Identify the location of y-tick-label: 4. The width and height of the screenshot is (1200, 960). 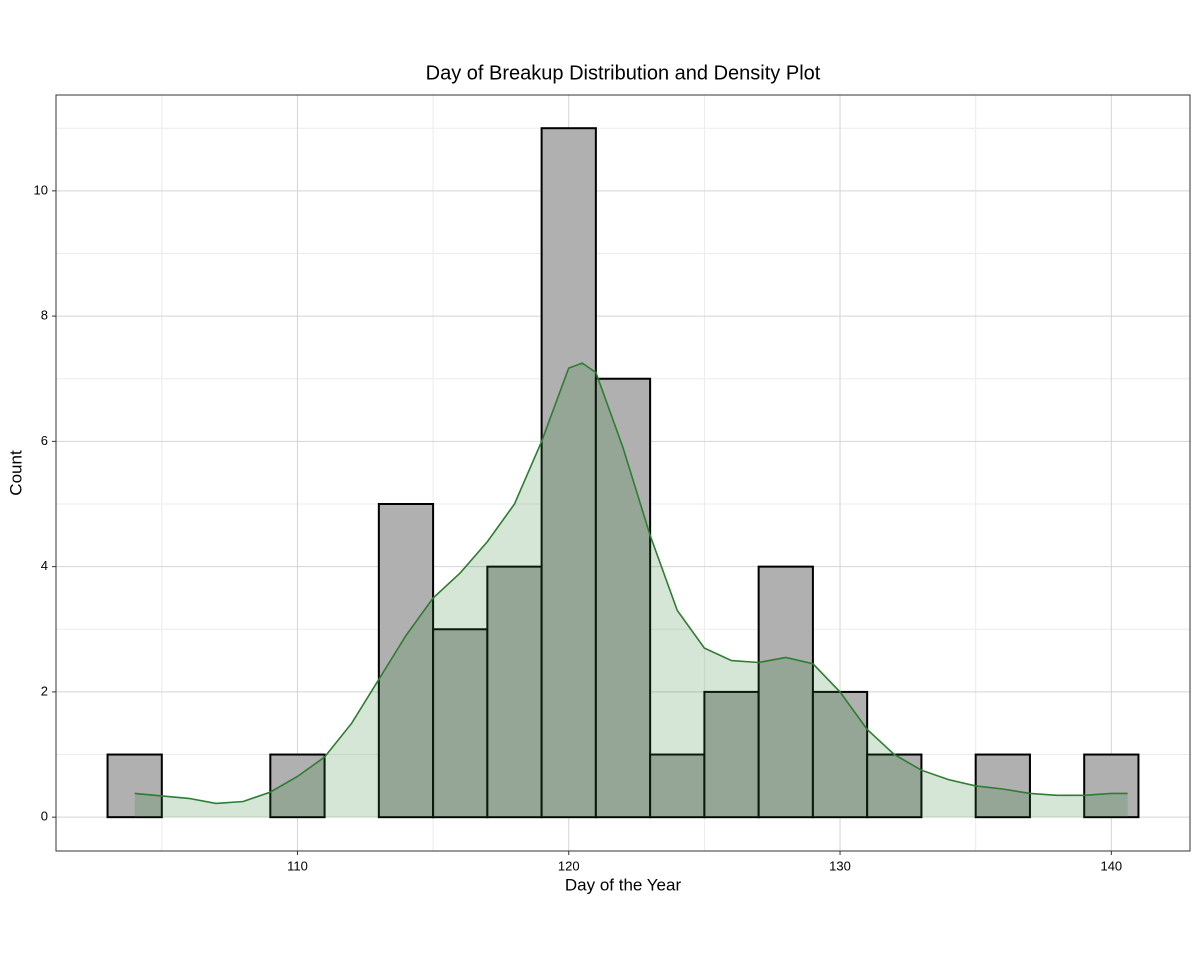
(44, 565).